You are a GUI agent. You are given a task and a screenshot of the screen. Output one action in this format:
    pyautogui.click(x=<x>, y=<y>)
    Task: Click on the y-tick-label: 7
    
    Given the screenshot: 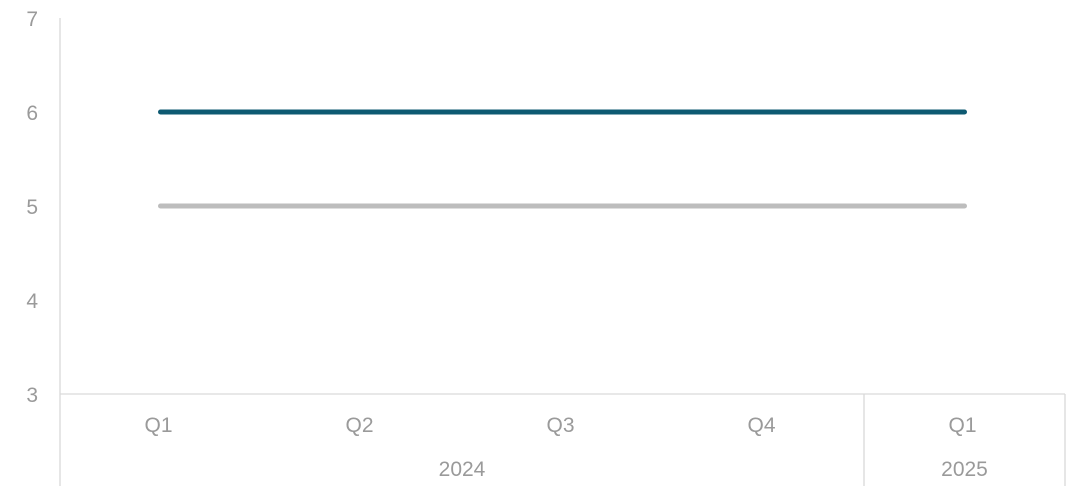 What is the action you would take?
    pyautogui.click(x=32, y=19)
    